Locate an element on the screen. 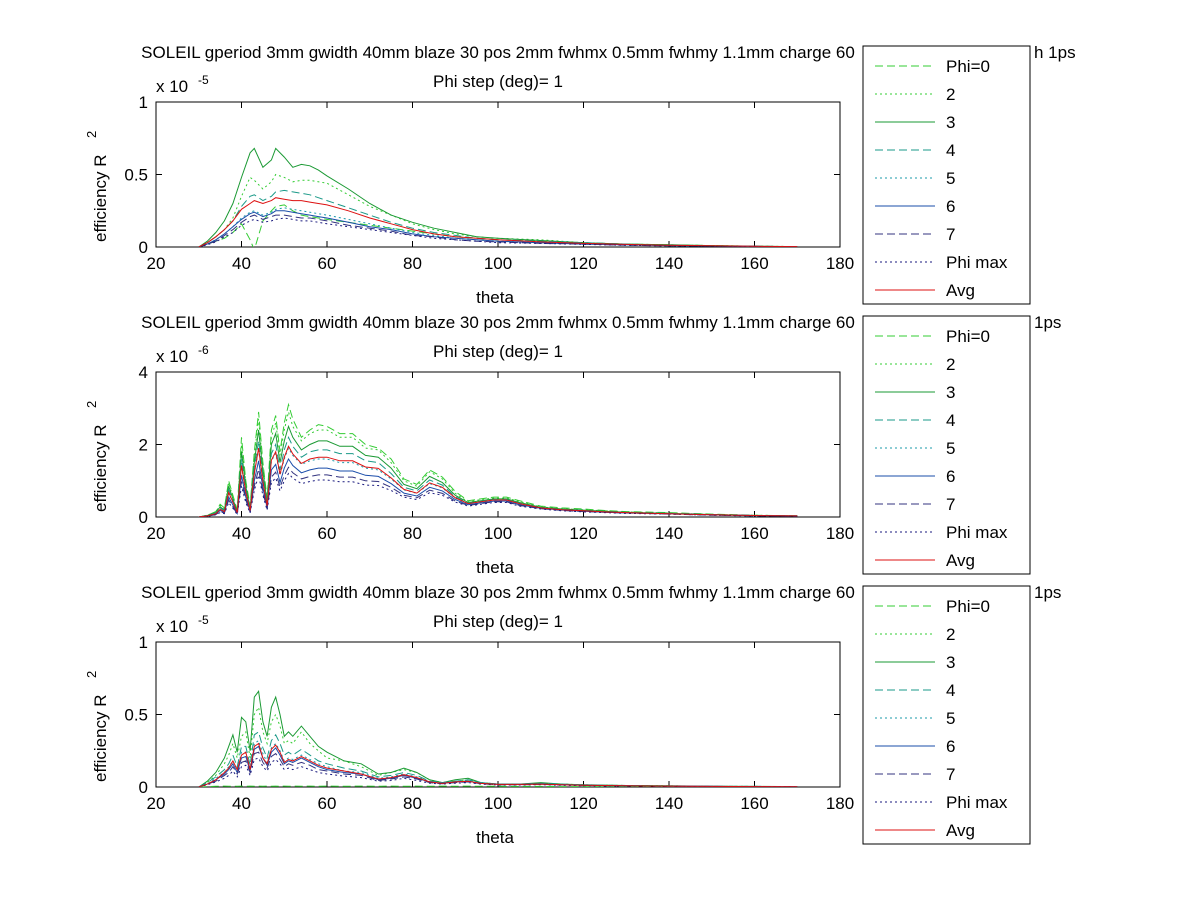 This screenshot has width=1200, height=901. x-tick-label: 160 is located at coordinates (754, 803).